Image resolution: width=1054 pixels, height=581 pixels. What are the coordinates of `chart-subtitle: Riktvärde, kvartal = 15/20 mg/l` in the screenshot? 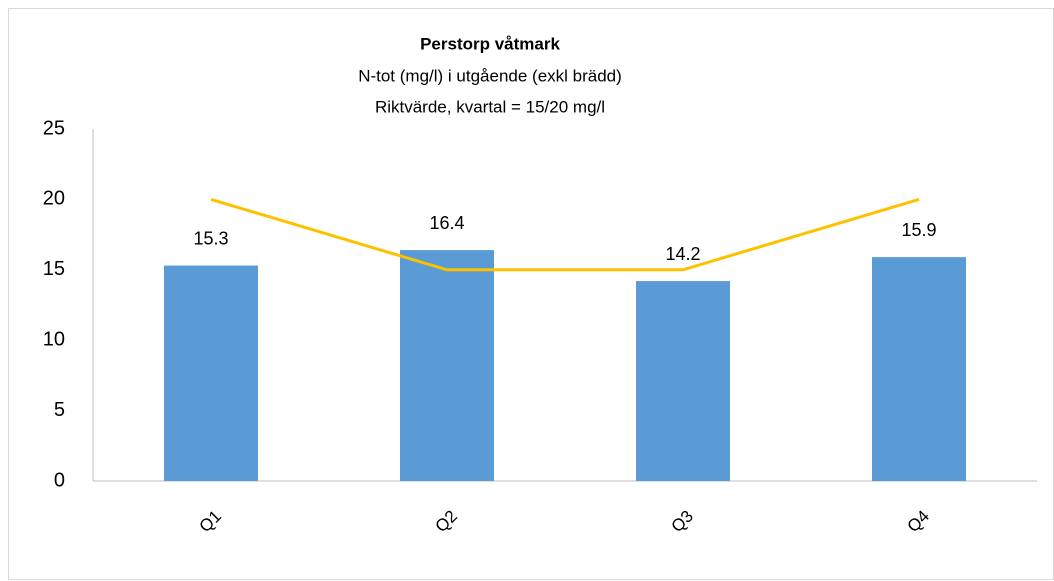 It's located at (490, 106).